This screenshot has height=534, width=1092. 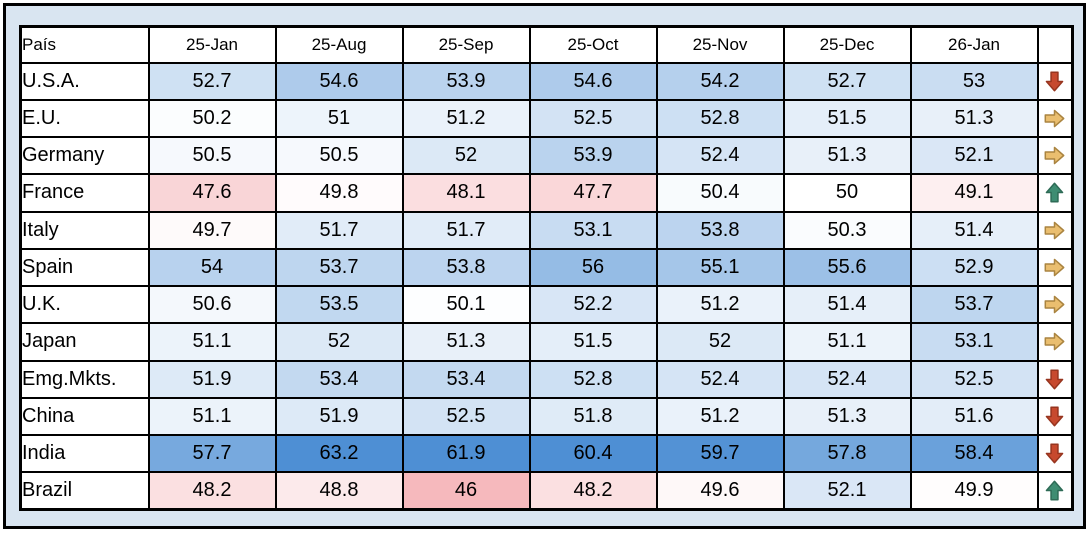 I want to click on value-cell: 57.7, so click(x=212, y=453).